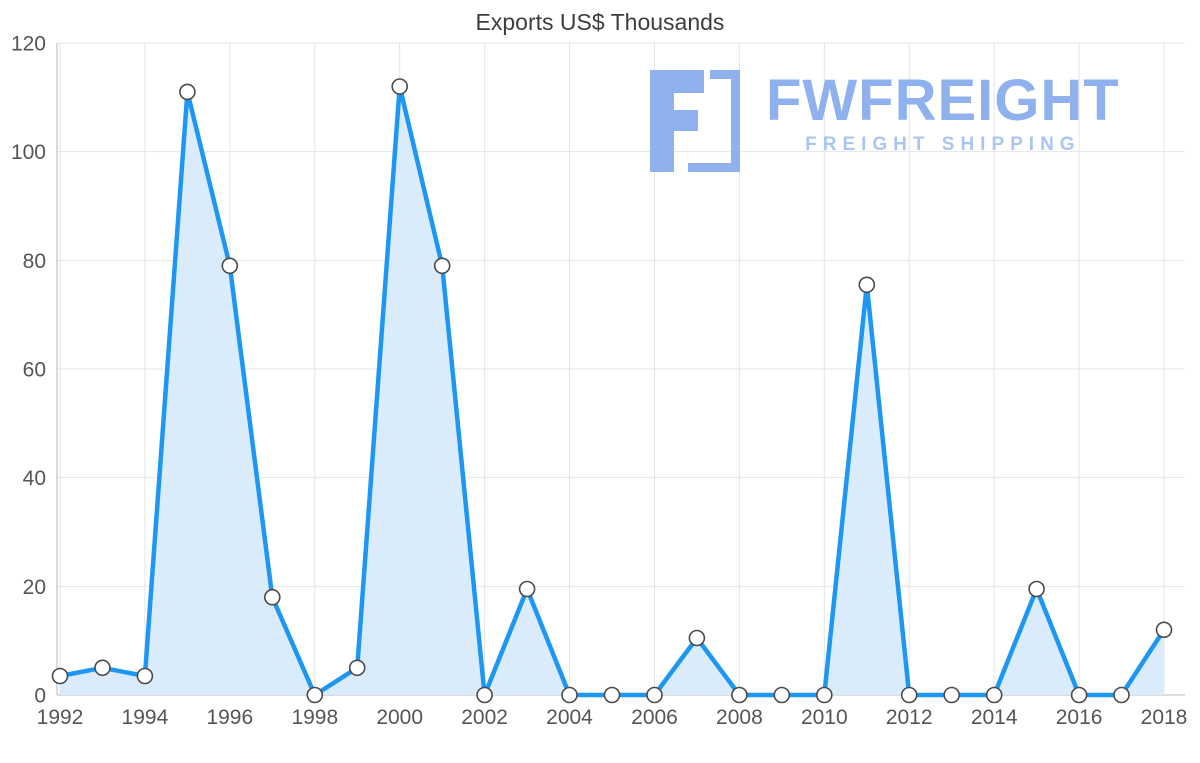 The image size is (1200, 763). Describe the element at coordinates (1079, 717) in the screenshot. I see `x-tick-label: 2016` at that location.